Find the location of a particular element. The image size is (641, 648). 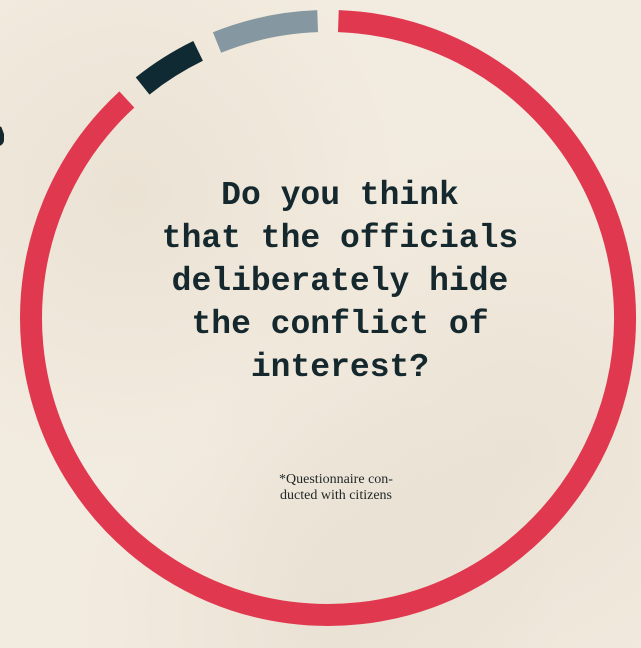

question-line-1: Do you think is located at coordinates (340, 195).